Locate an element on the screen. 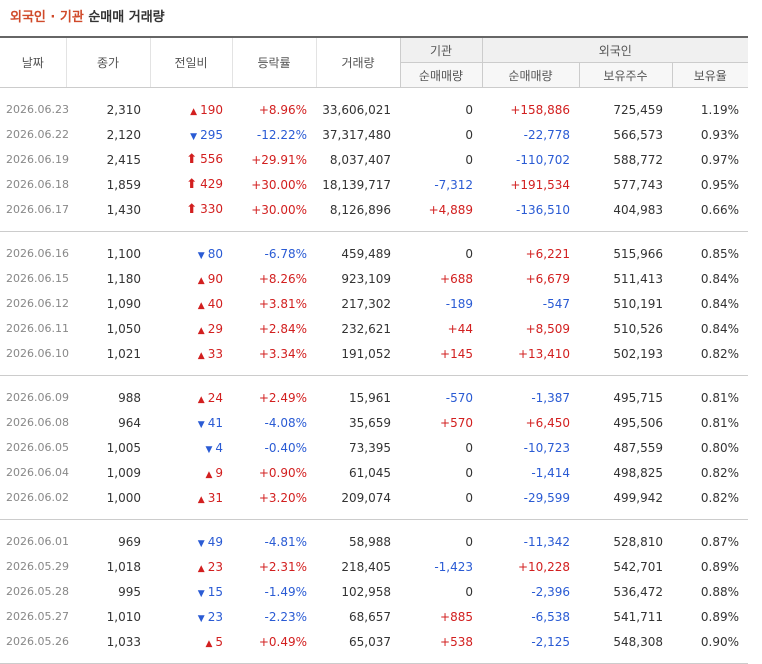 Image resolution: width=762 pixels, height=664 pixels. cell-volume: 459,489 is located at coordinates (358, 253).